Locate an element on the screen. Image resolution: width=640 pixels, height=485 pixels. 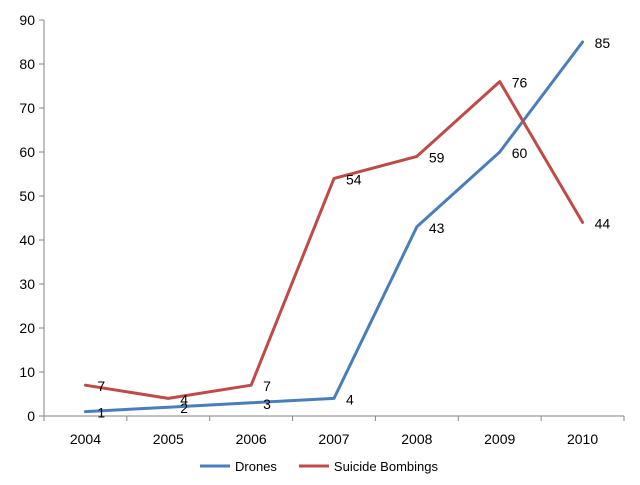
x-tick-label: 2010 is located at coordinates (582, 439).